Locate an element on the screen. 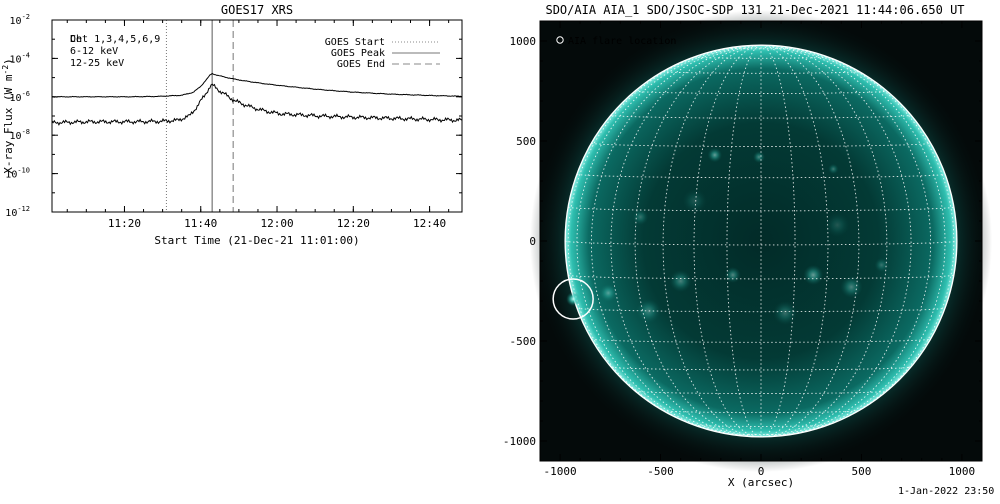 The width and height of the screenshot is (1000, 504). aia-x-tick-label: -1000 is located at coordinates (560, 471).